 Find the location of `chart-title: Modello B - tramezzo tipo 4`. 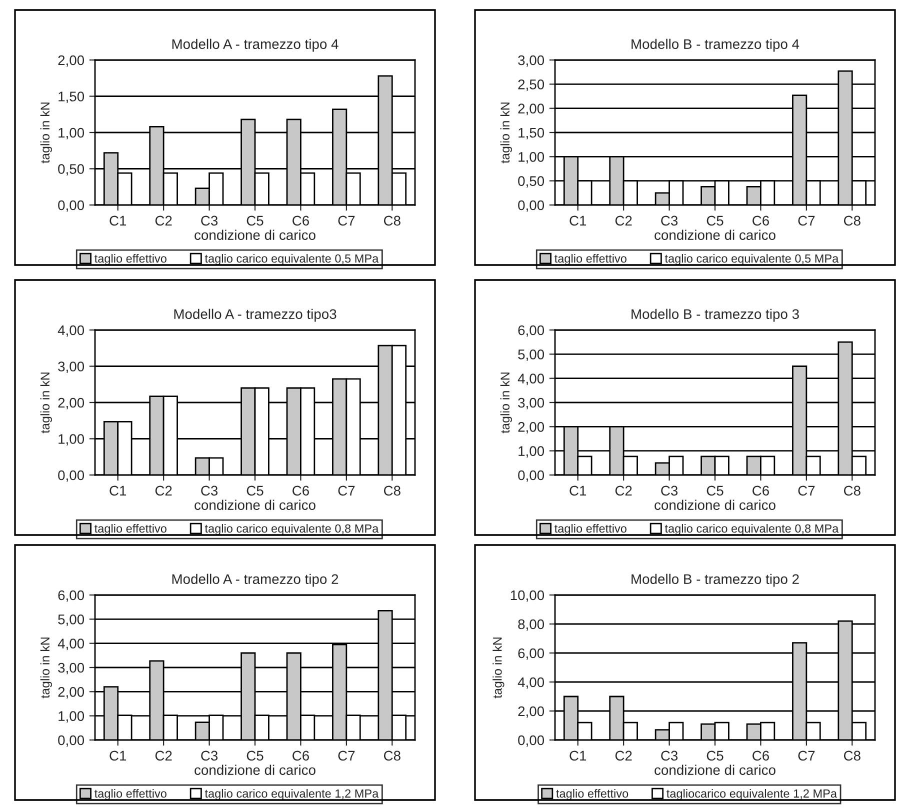

chart-title: Modello B - tramezzo tipo 4 is located at coordinates (716, 45).